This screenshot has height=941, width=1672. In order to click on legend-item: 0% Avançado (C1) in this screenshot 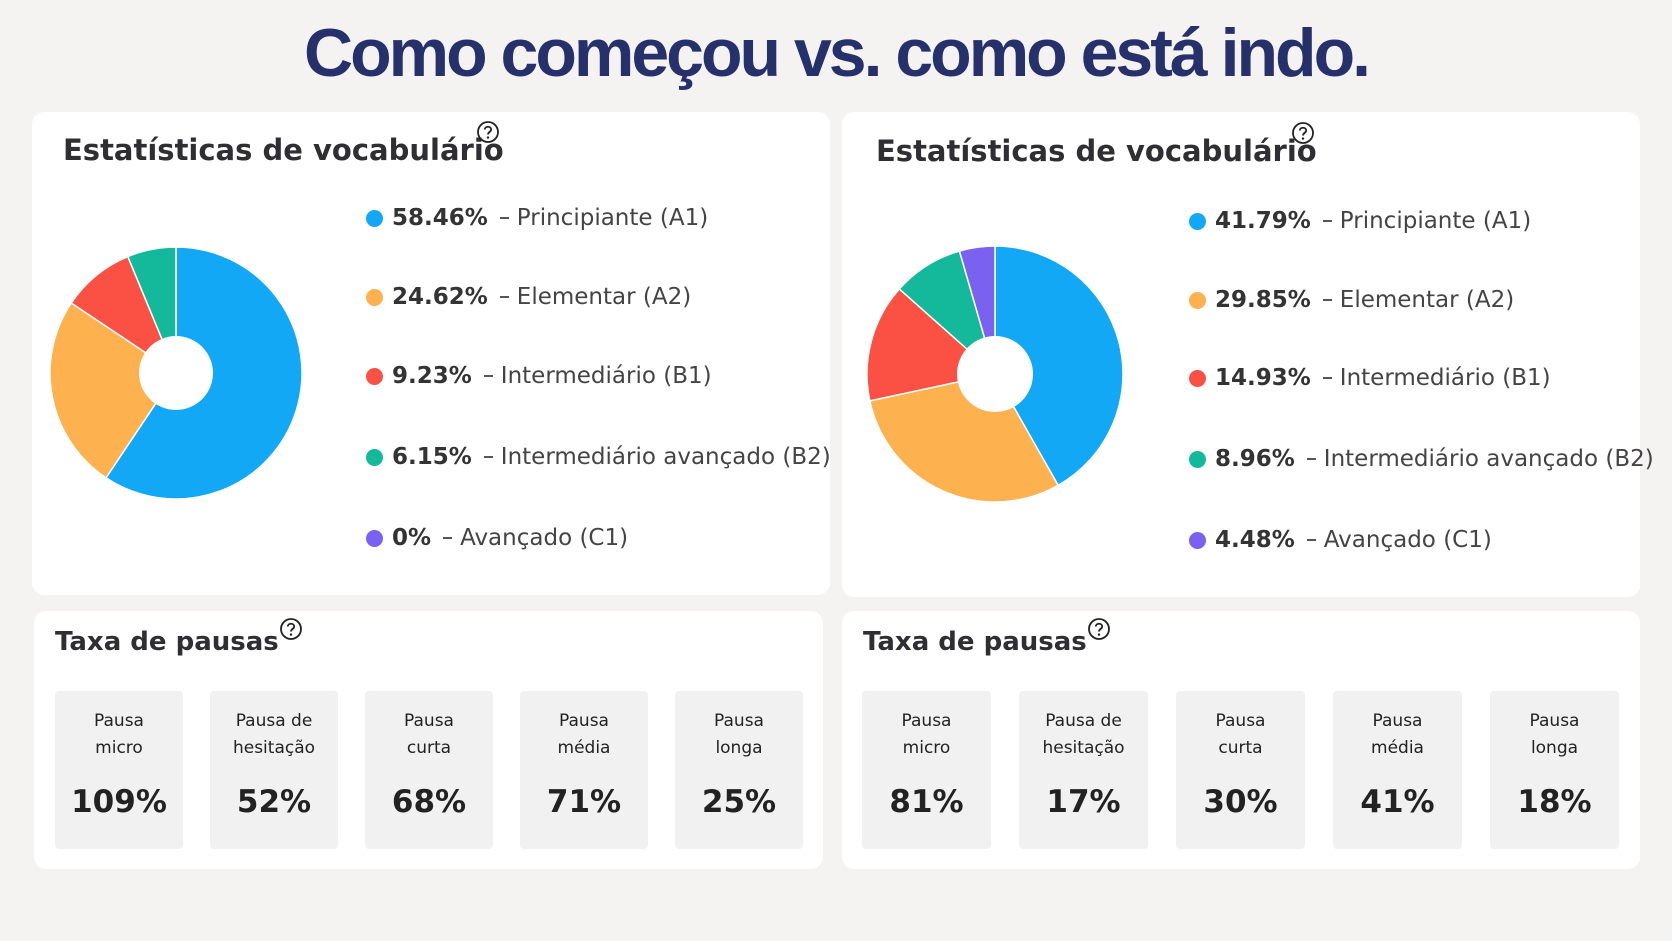, I will do `click(497, 538)`.